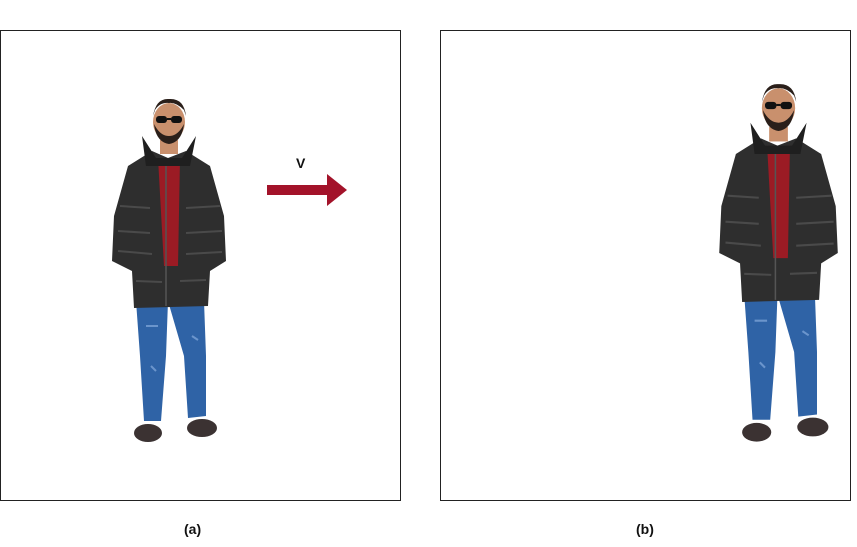 Image resolution: width=857 pixels, height=547 pixels. What do you see at coordinates (307, 190) in the screenshot?
I see `velocity-arrow-icon` at bounding box center [307, 190].